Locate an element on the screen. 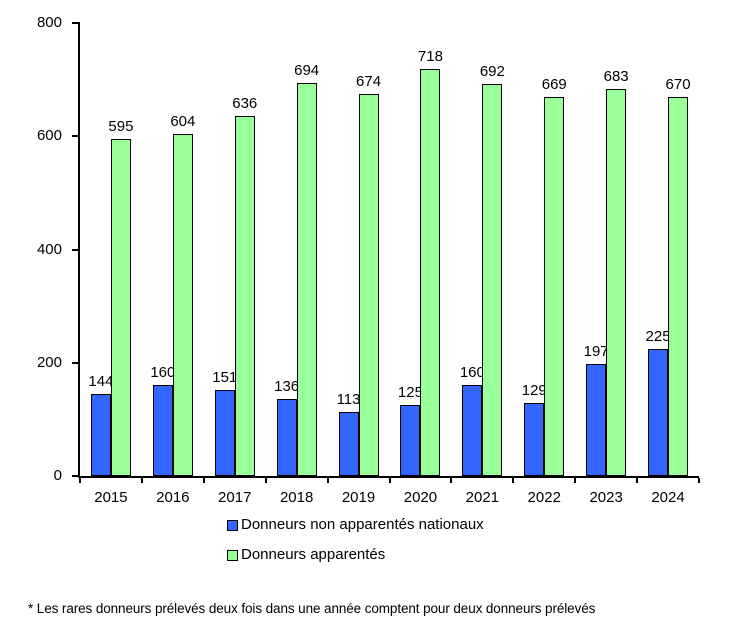 This screenshot has width=734, height=638. data-label: 669 is located at coordinates (554, 85).